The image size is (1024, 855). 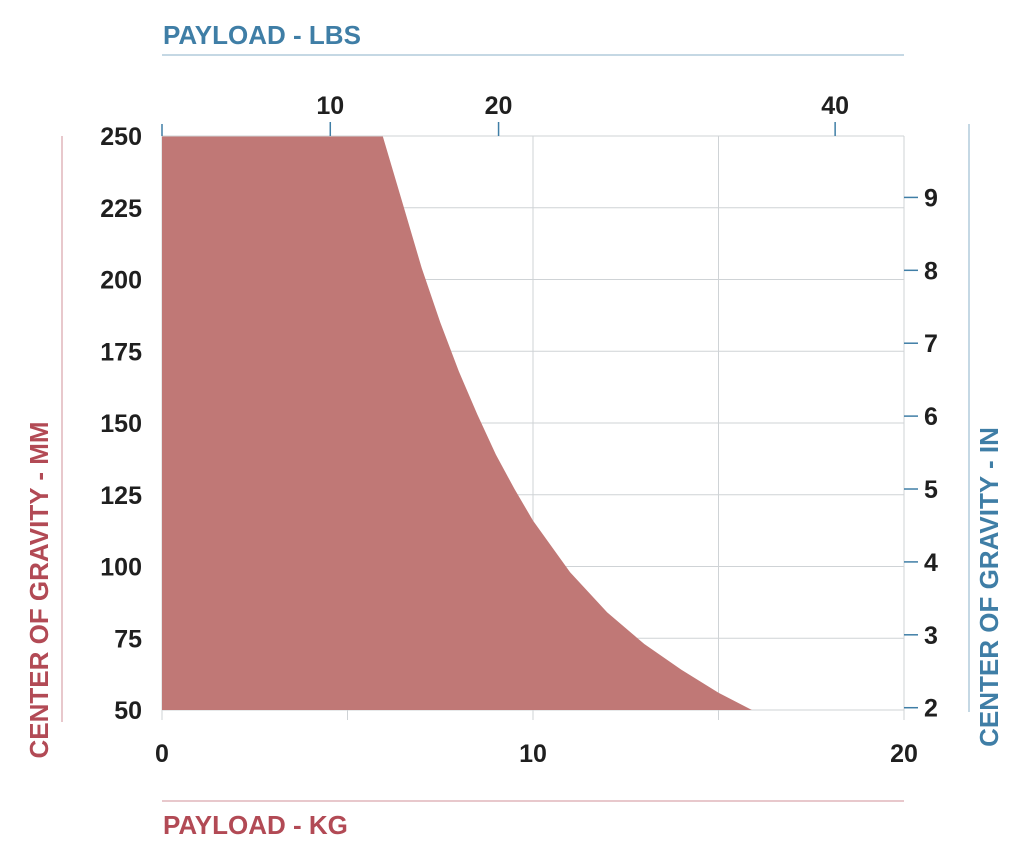 What do you see at coordinates (931, 636) in the screenshot?
I see `in-tick-label: 3` at bounding box center [931, 636].